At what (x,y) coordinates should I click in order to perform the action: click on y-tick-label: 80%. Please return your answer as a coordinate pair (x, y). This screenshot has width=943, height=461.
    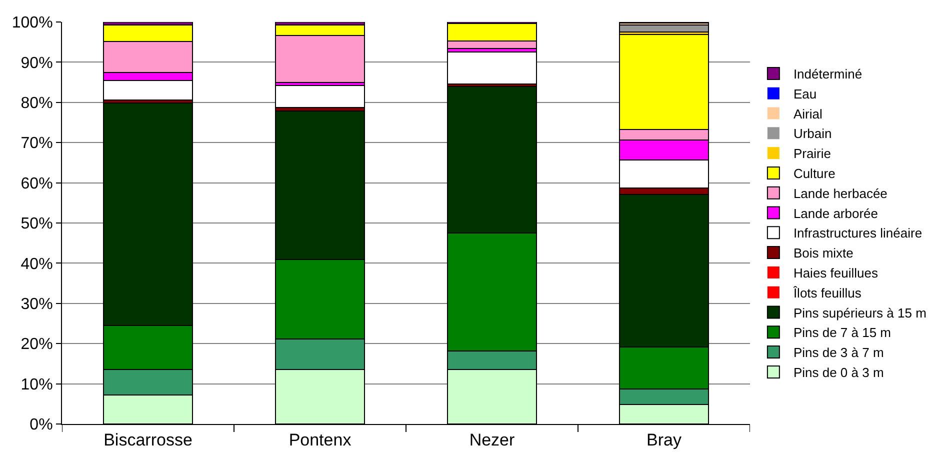
    Looking at the image, I should click on (36, 103).